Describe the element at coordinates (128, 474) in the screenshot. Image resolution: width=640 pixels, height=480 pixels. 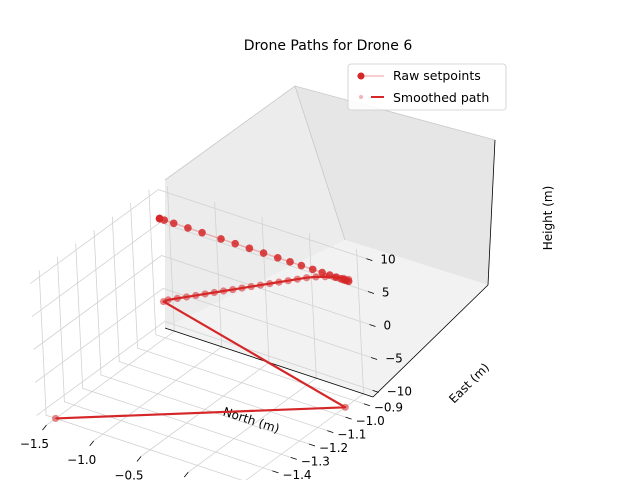
I see `x-tick-label: −0.5` at that location.